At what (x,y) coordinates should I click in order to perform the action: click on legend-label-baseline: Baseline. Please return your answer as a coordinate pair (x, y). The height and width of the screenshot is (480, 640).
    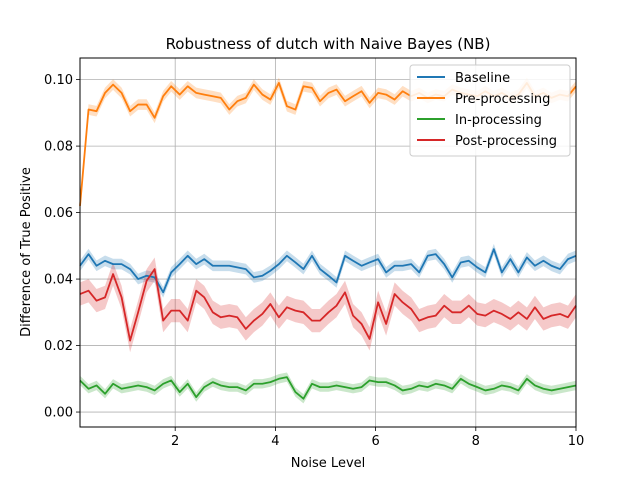
    Looking at the image, I should click on (482, 78).